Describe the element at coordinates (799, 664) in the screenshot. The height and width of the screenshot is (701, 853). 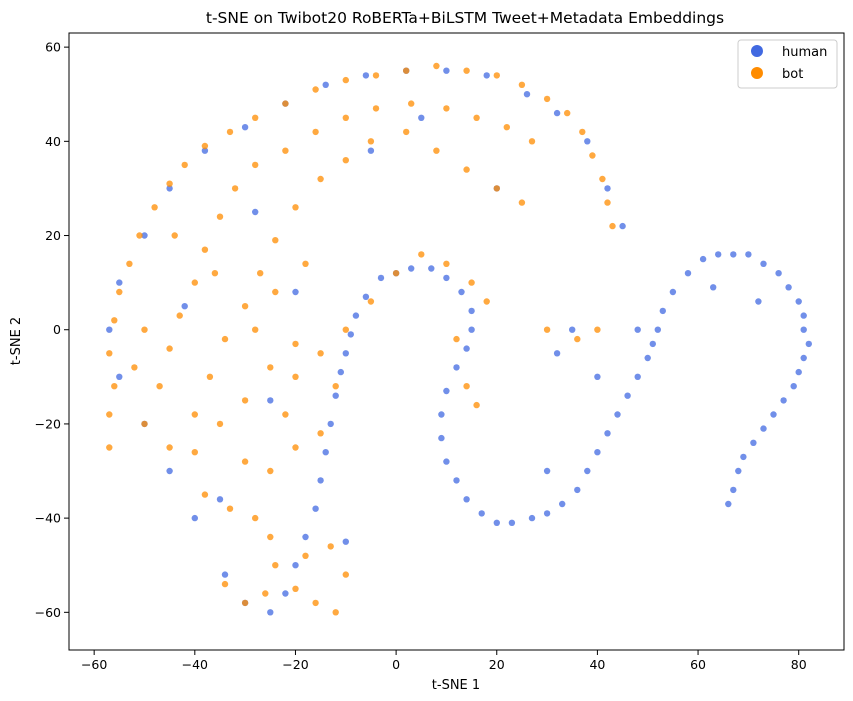
I see `x-tick-label: 80` at that location.